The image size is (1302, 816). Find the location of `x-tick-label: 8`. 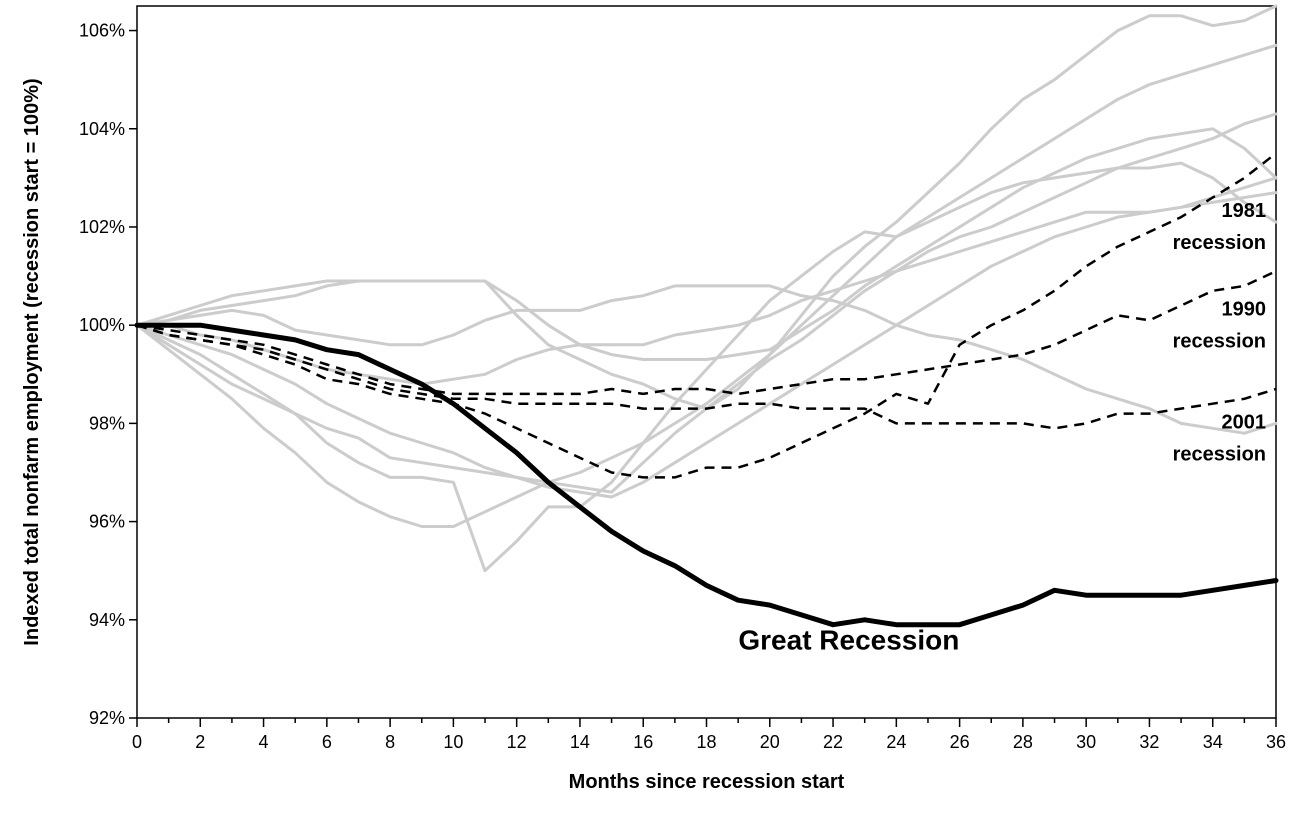

x-tick-label: 8 is located at coordinates (390, 742).